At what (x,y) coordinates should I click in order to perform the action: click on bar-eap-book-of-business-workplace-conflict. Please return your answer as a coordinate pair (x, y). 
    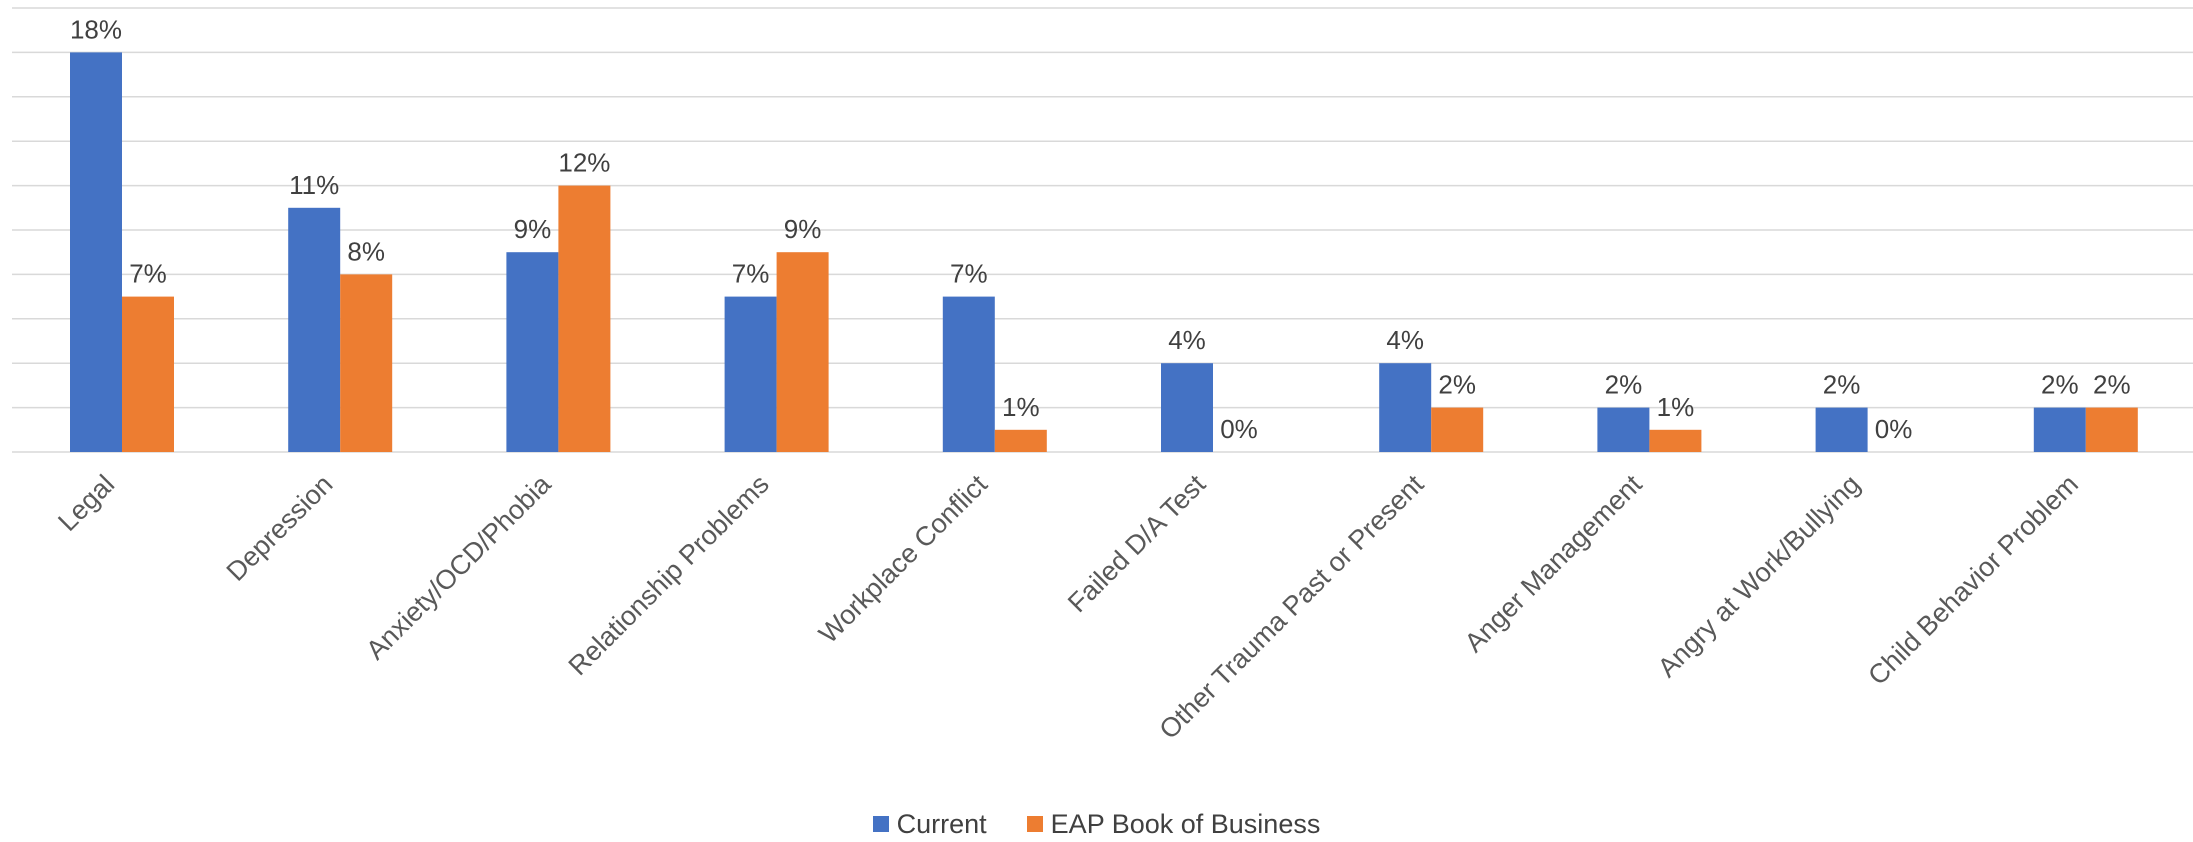
    Looking at the image, I should click on (1020, 440).